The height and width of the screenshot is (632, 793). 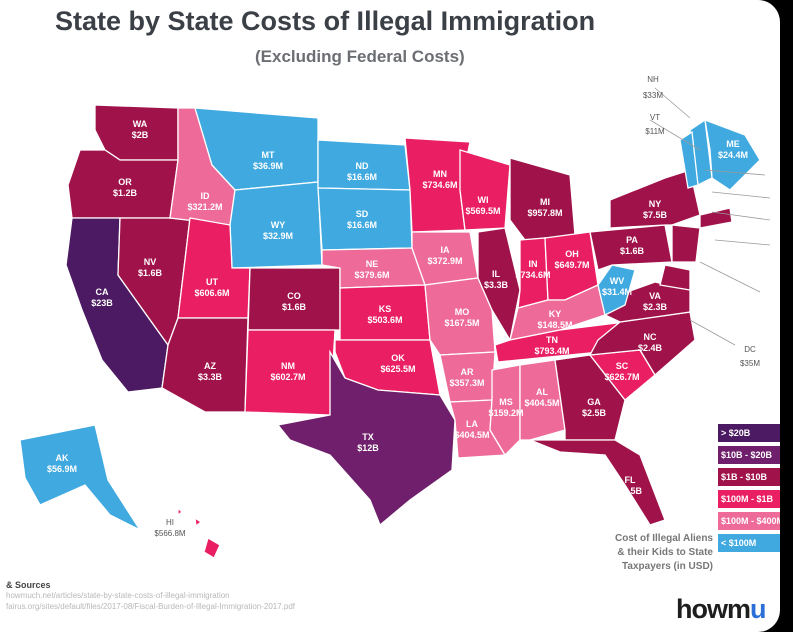 What do you see at coordinates (268, 166) in the screenshot?
I see `state-value-label: $36.9M` at bounding box center [268, 166].